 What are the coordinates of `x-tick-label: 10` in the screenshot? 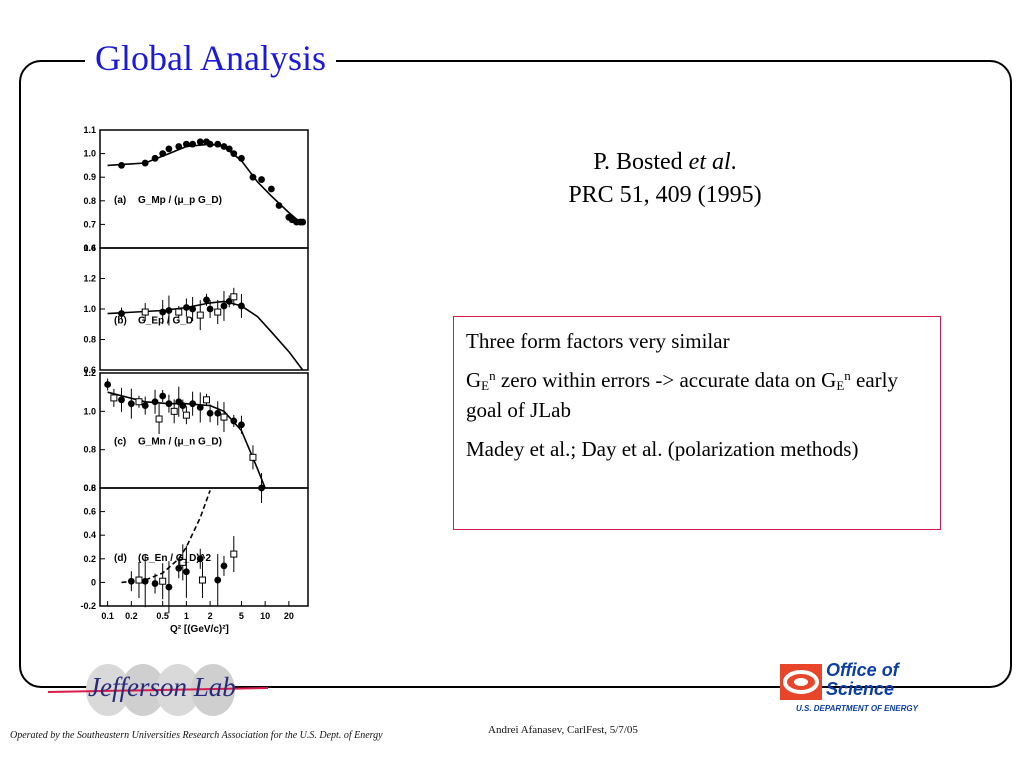 It's located at (265, 616).